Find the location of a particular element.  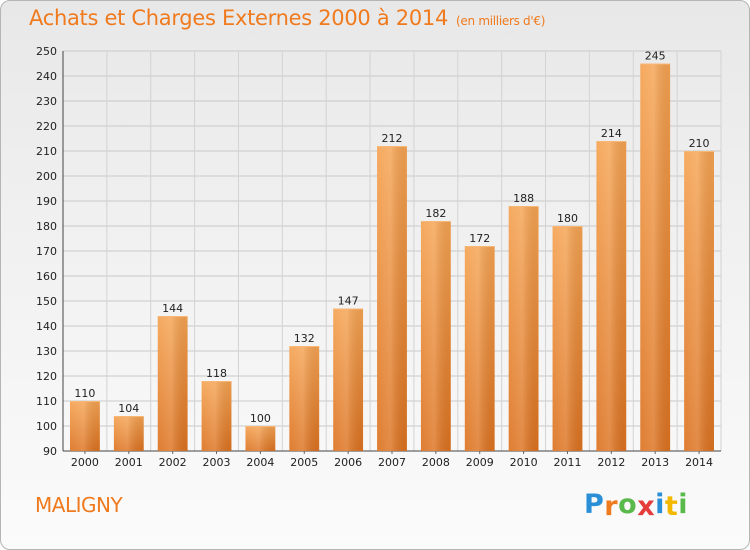

x-tick-label: 2004 is located at coordinates (260, 462).